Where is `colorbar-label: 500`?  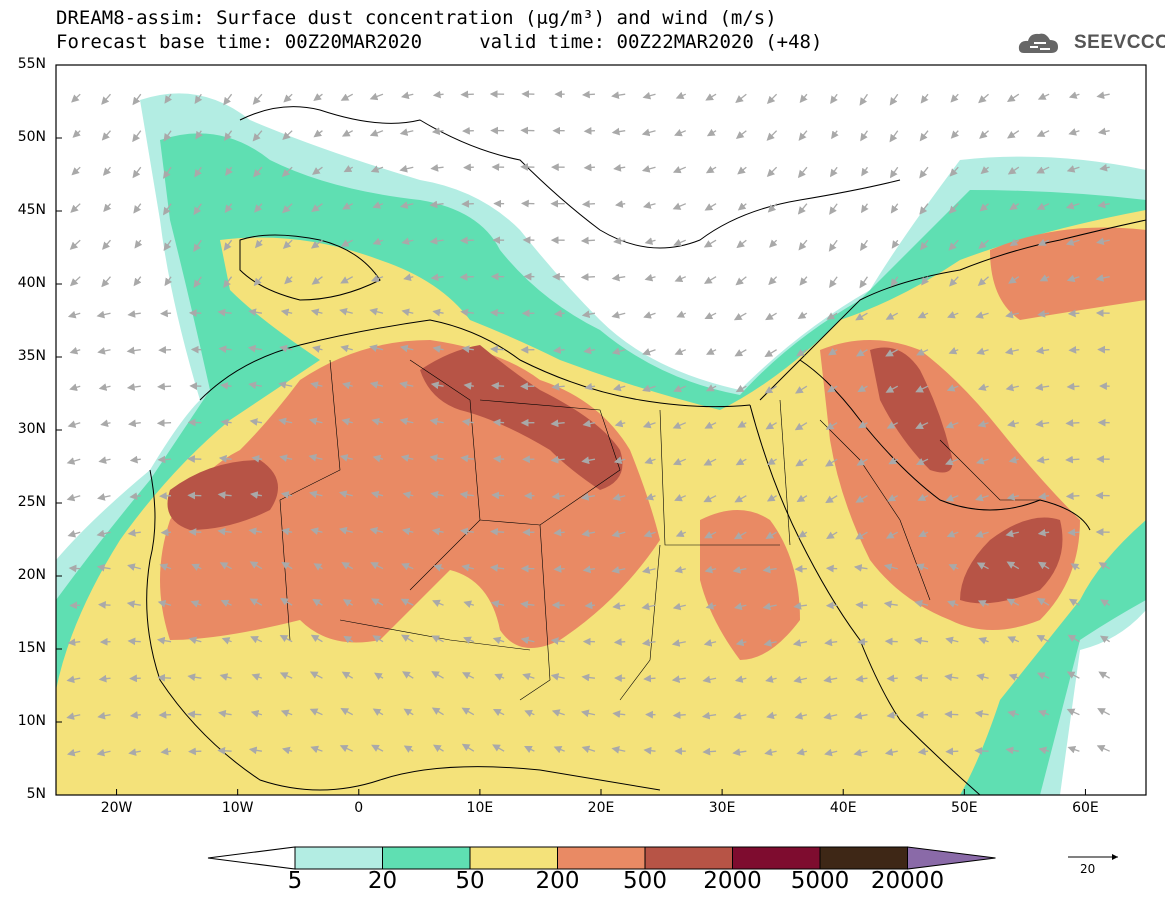 colorbar-label: 500 is located at coordinates (645, 881).